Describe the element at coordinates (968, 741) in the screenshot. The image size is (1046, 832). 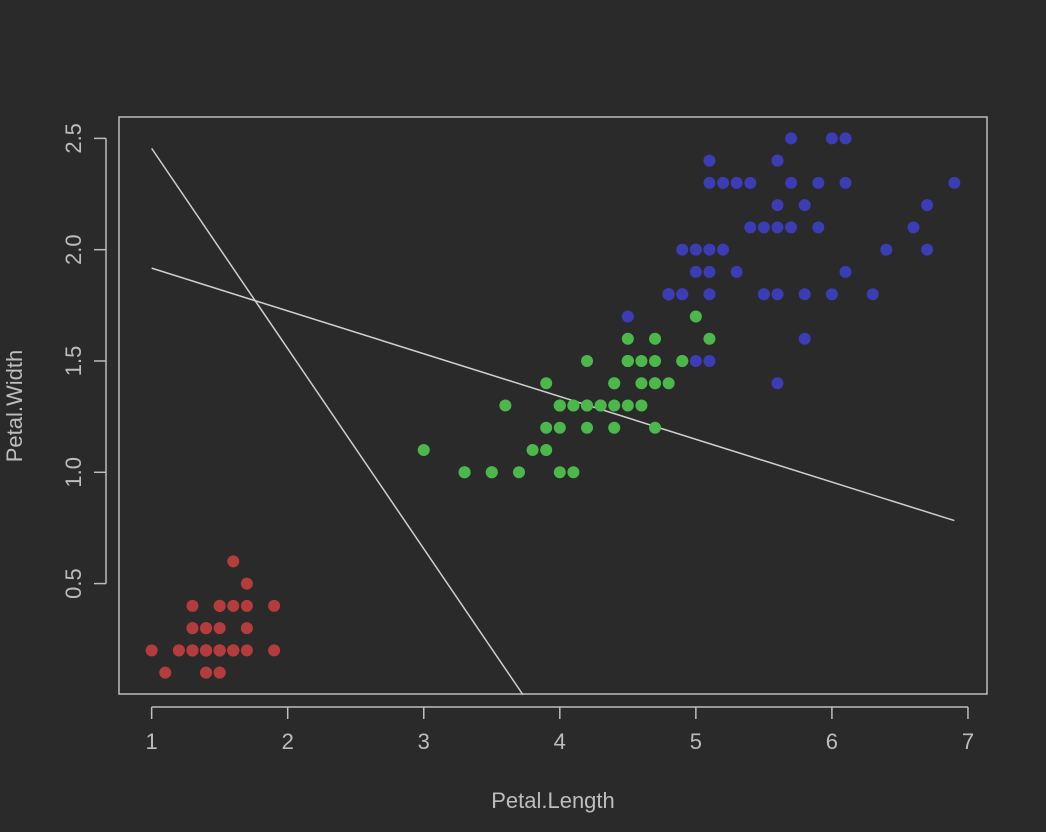
I see `x-tick-label-7: 7` at that location.